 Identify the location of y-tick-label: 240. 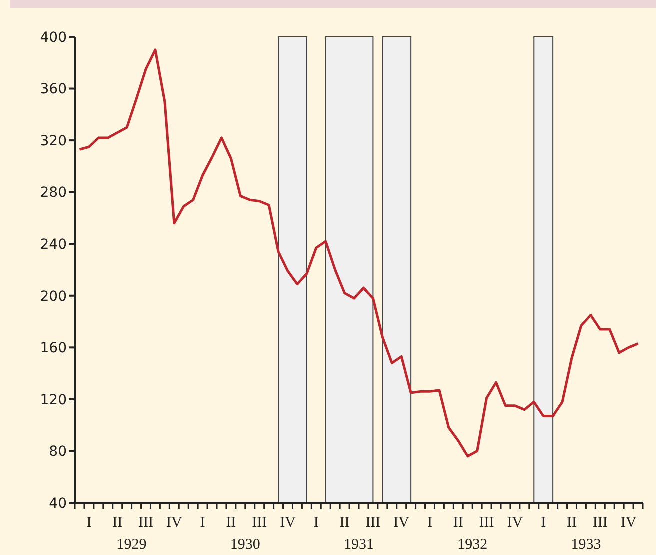
(53, 245).